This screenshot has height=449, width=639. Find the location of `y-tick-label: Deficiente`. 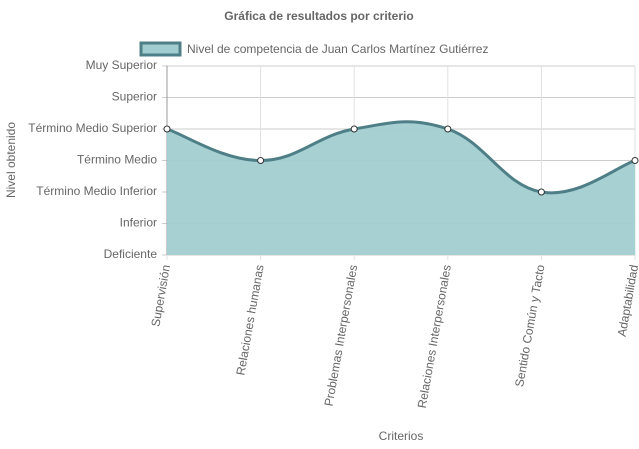

y-tick-label: Deficiente is located at coordinates (131, 254).